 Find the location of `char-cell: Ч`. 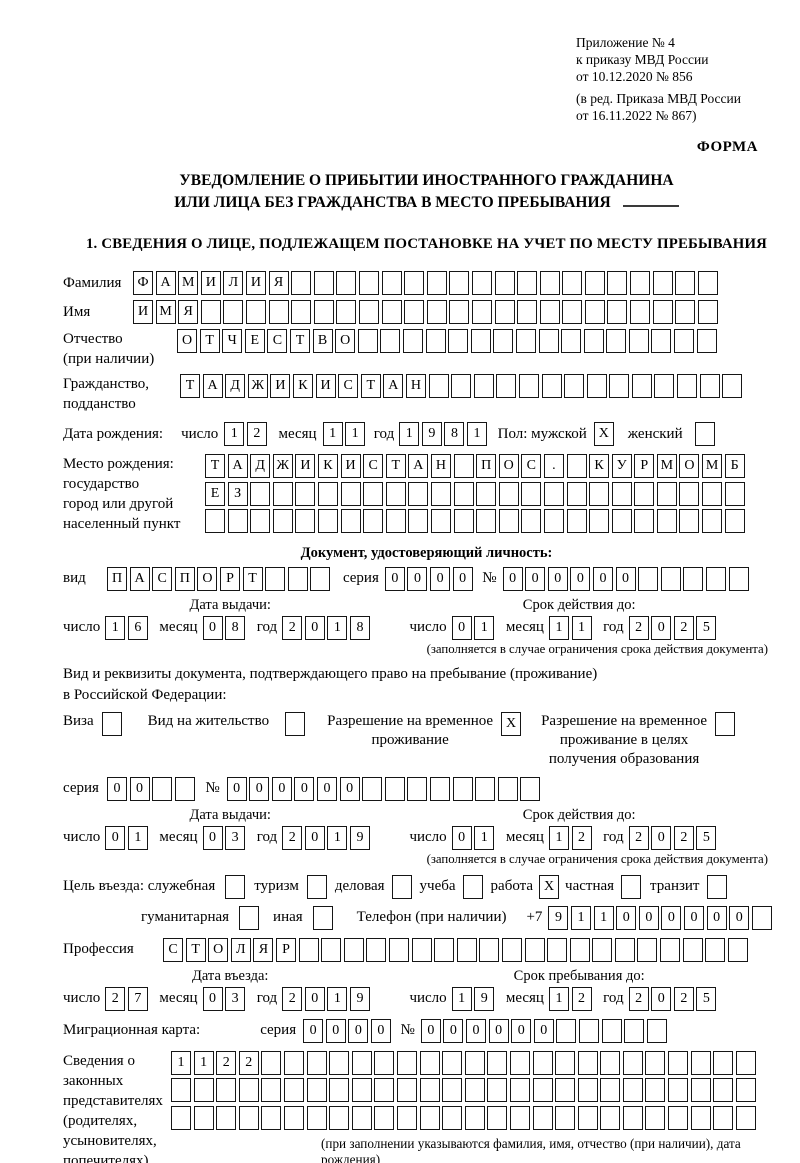

char-cell: Ч is located at coordinates (232, 341).